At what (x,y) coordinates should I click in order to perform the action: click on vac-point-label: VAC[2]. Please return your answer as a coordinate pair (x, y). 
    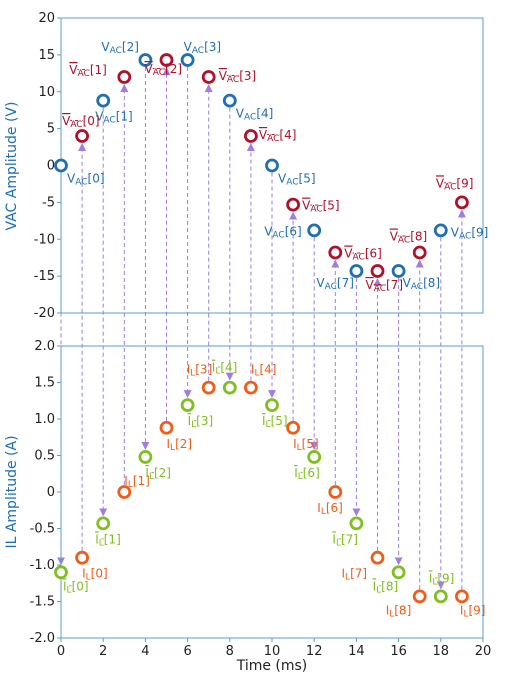
    Looking at the image, I should click on (120, 48).